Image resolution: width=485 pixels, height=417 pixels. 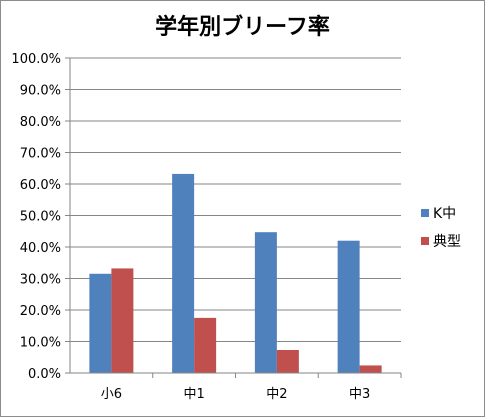 I want to click on bar-K中-中1, so click(x=183, y=273).